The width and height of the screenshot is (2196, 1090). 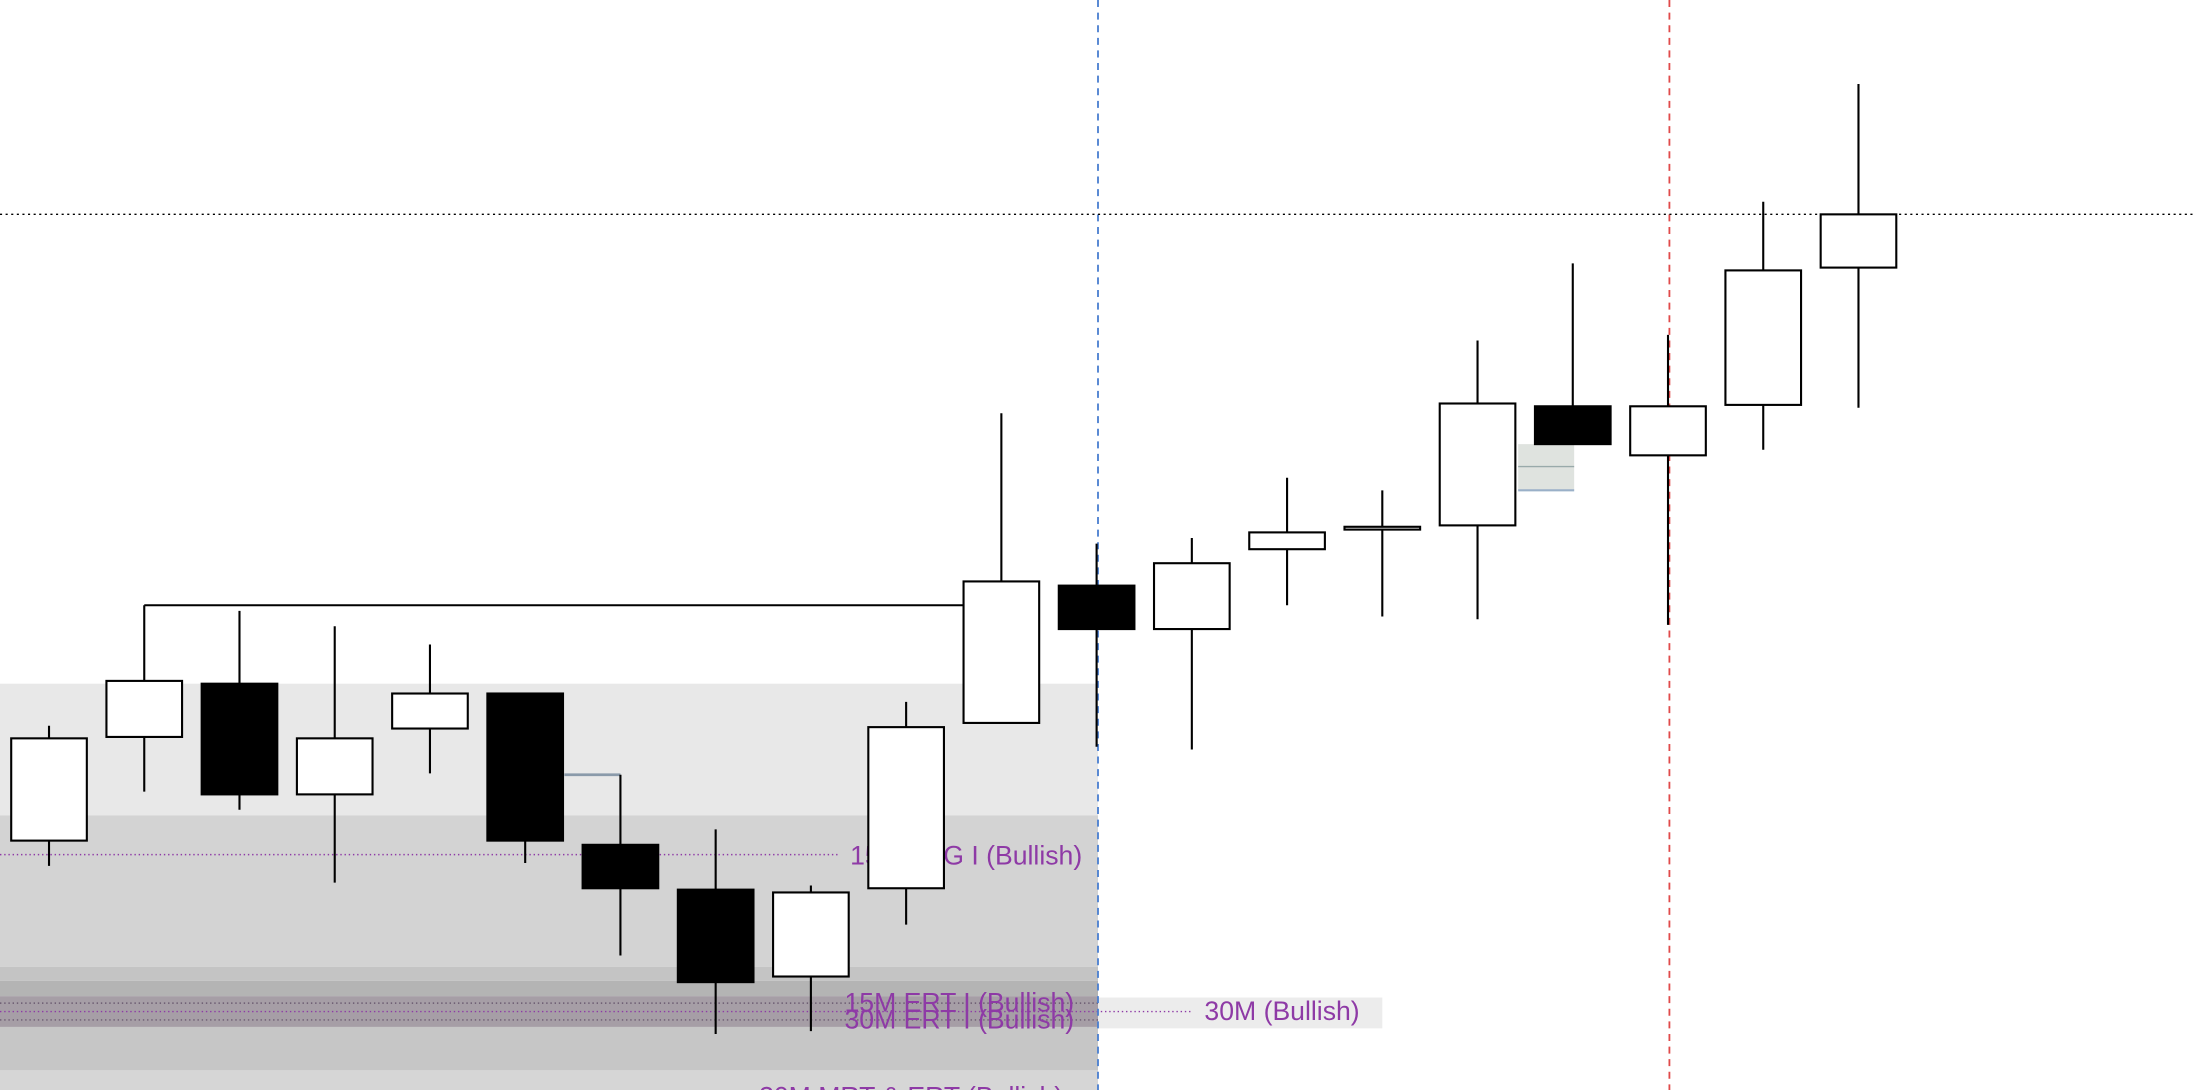 What do you see at coordinates (960, 1019) in the screenshot?
I see `annotation: 30M ERT I (Bullish)` at bounding box center [960, 1019].